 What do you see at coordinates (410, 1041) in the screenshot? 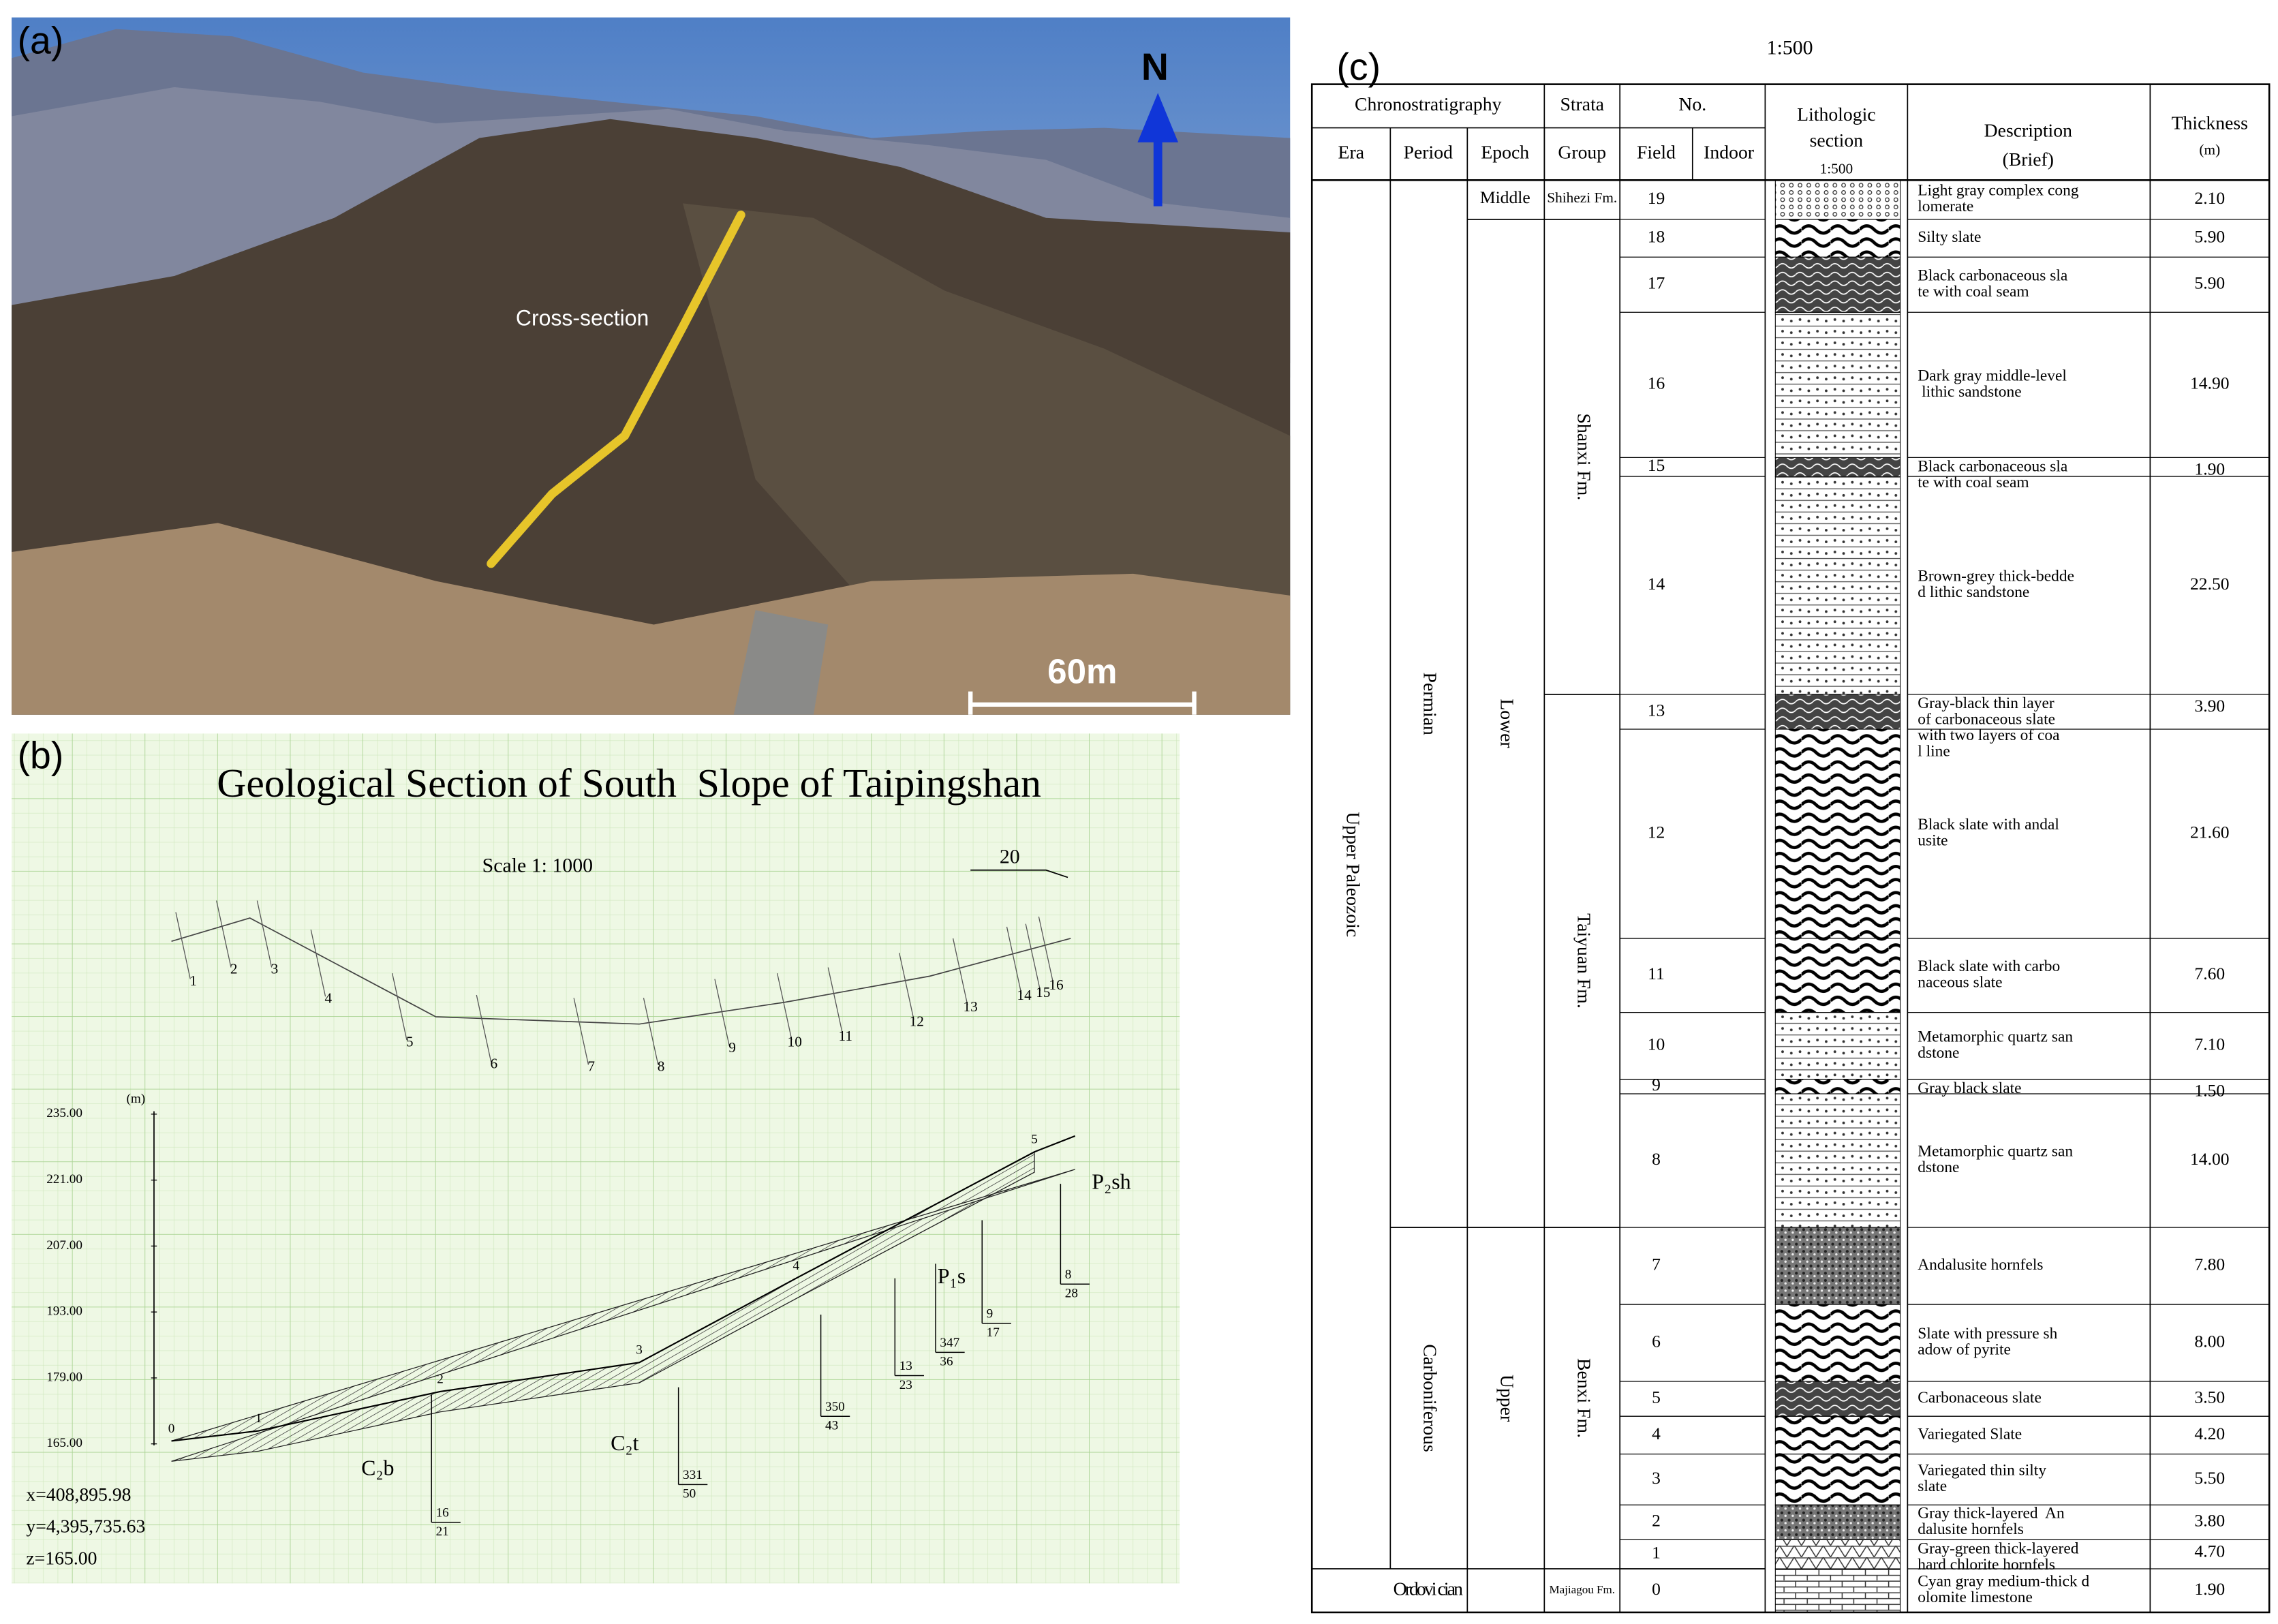
I see `plan-label: 5` at bounding box center [410, 1041].